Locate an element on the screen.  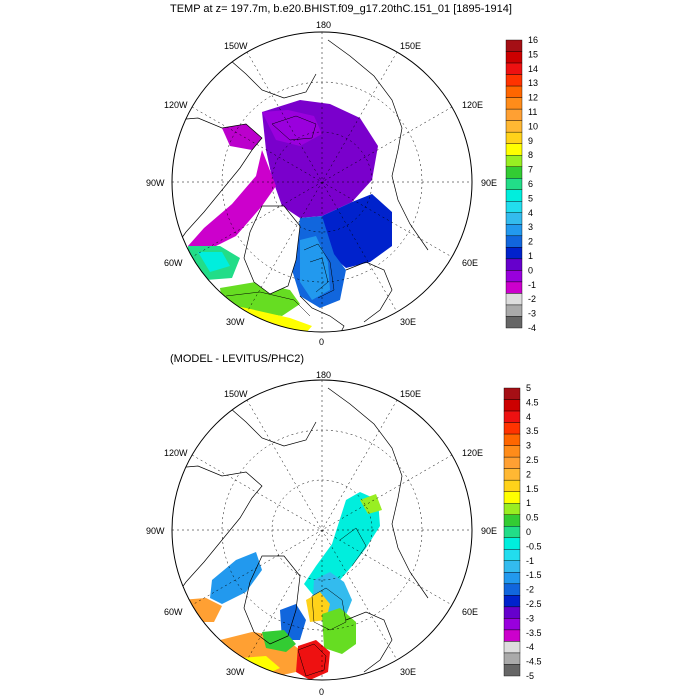
colorbar-tick-label: 4.5 is located at coordinates (532, 402).